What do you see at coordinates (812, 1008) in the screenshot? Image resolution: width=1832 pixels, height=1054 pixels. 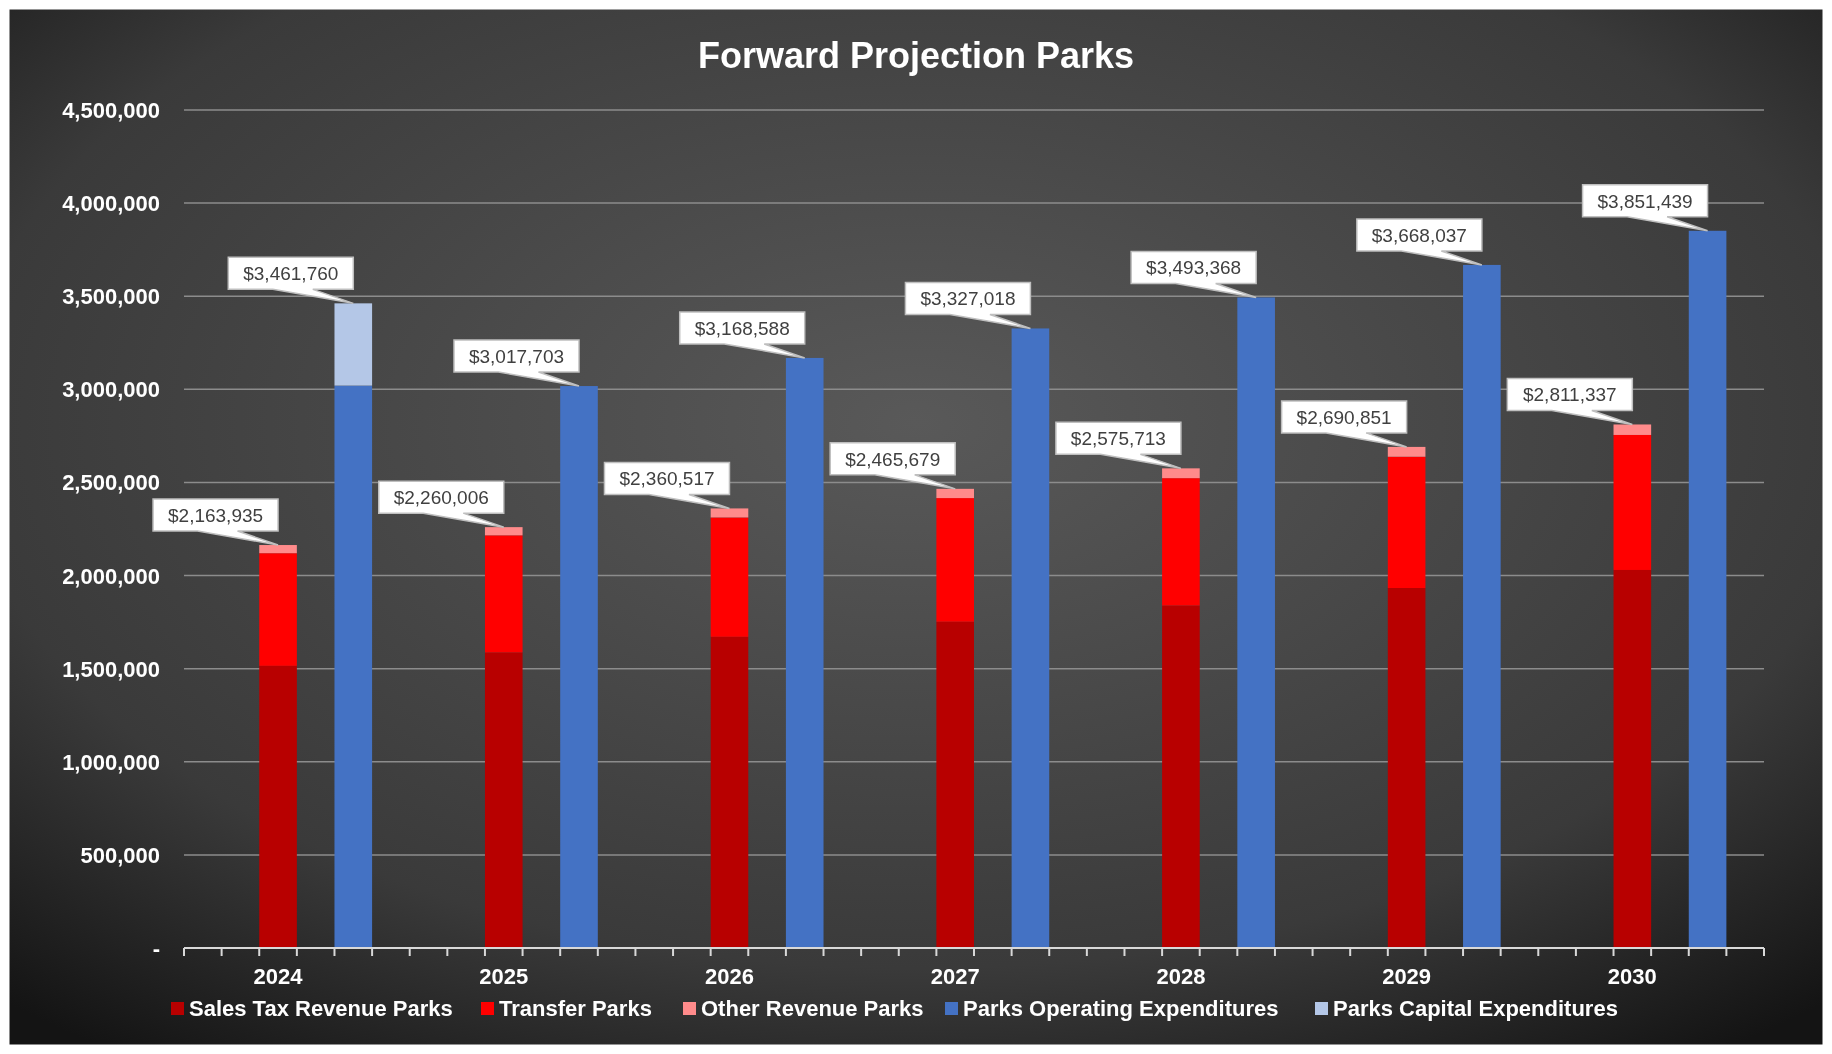 I see `legend-label: Other Revenue Parks` at bounding box center [812, 1008].